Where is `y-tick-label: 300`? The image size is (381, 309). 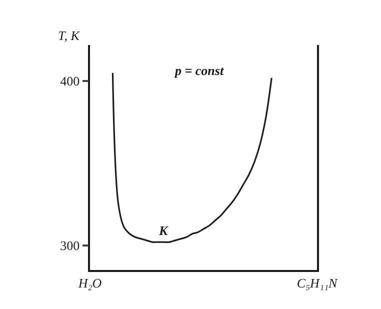
y-tick-label: 300 is located at coordinates (70, 245).